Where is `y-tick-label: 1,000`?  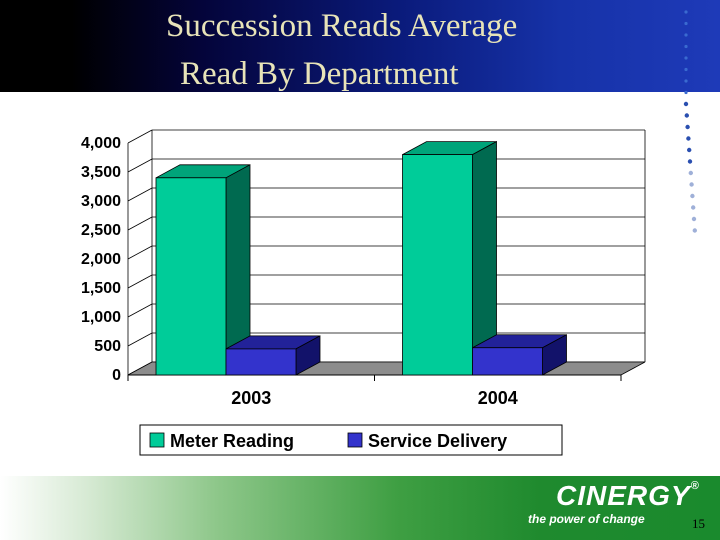 y-tick-label: 1,000 is located at coordinates (101, 317).